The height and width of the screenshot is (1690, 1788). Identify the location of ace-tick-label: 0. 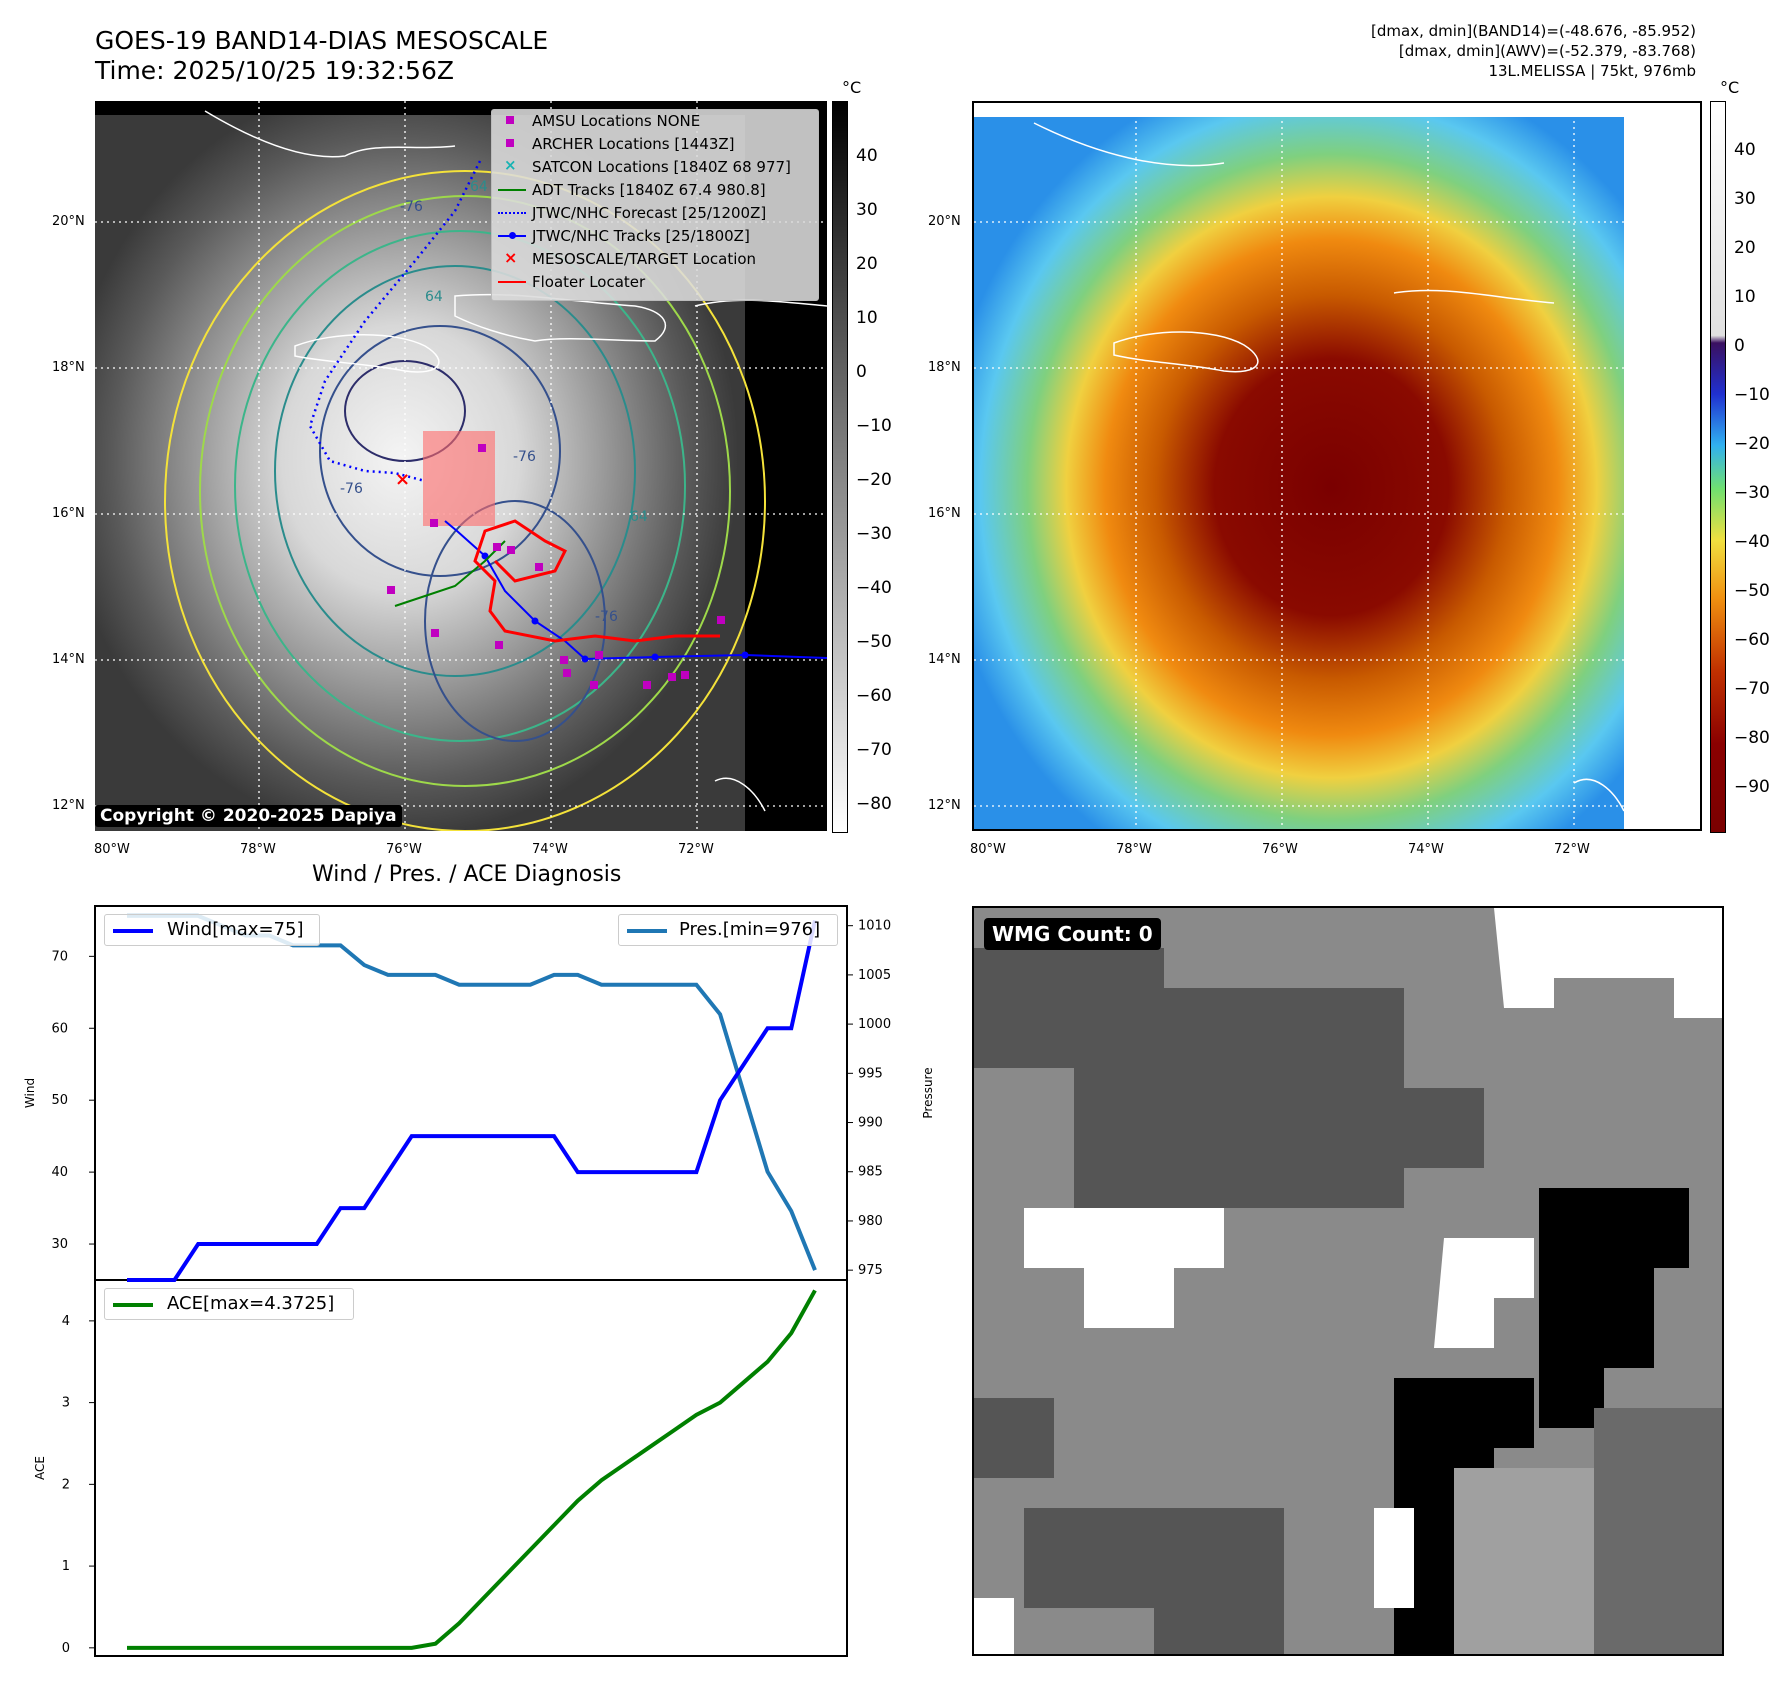
(66, 1648).